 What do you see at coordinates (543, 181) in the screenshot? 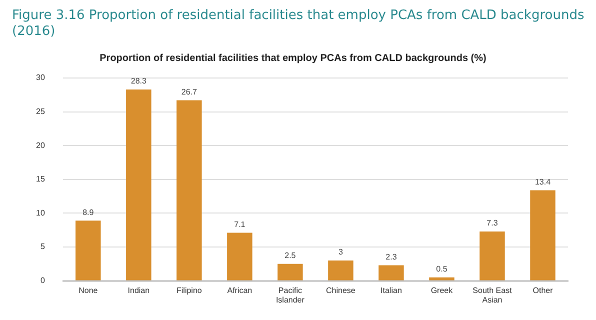
I see `data-label: 13.4` at bounding box center [543, 181].